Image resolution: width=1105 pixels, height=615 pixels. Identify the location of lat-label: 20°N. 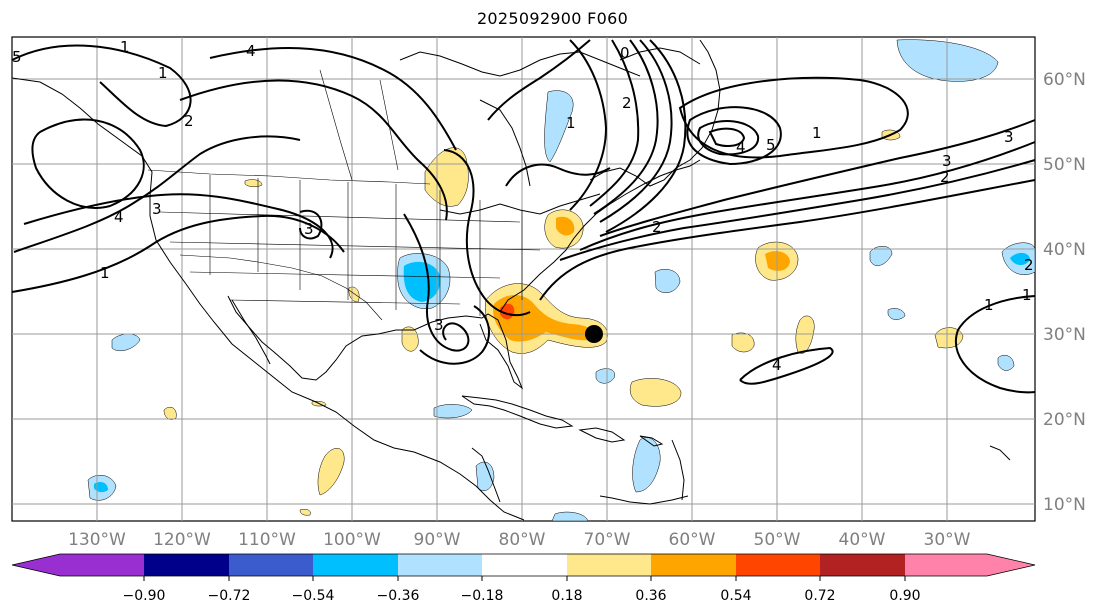
(1064, 420).